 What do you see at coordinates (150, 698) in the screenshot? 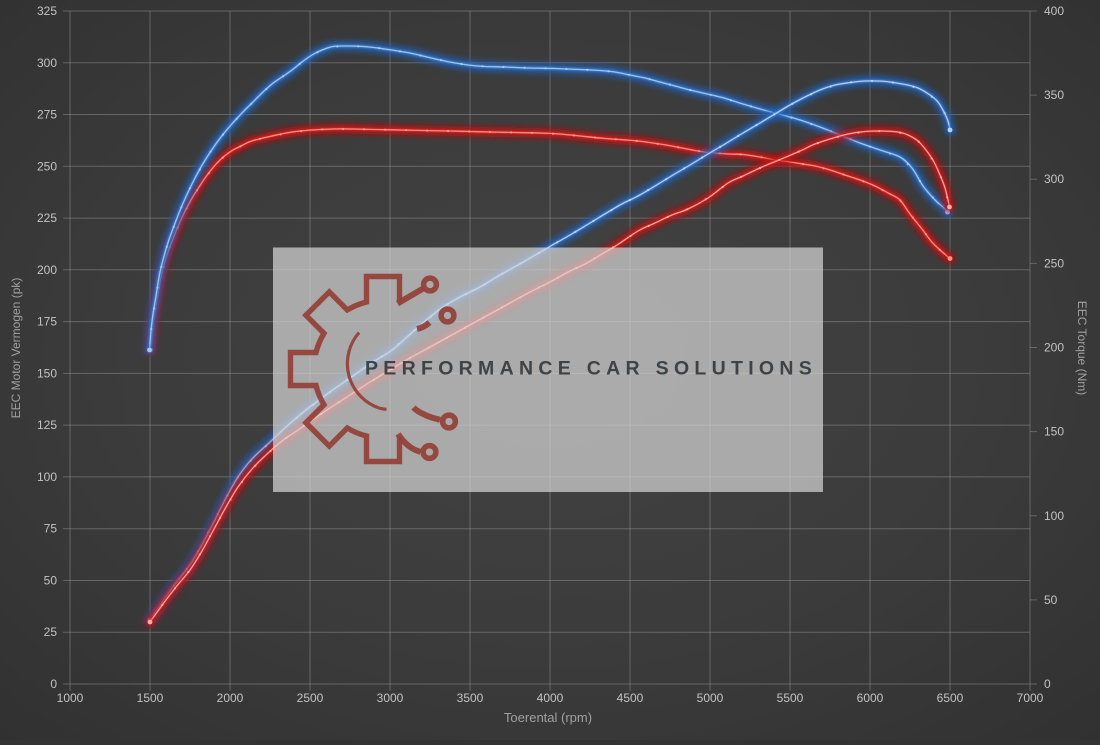
I see `svg-text: 1500` at bounding box center [150, 698].